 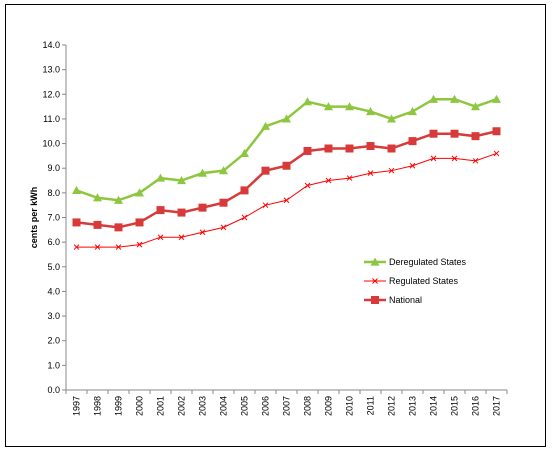 I want to click on legend-entry: Deregulated States, so click(x=415, y=262).